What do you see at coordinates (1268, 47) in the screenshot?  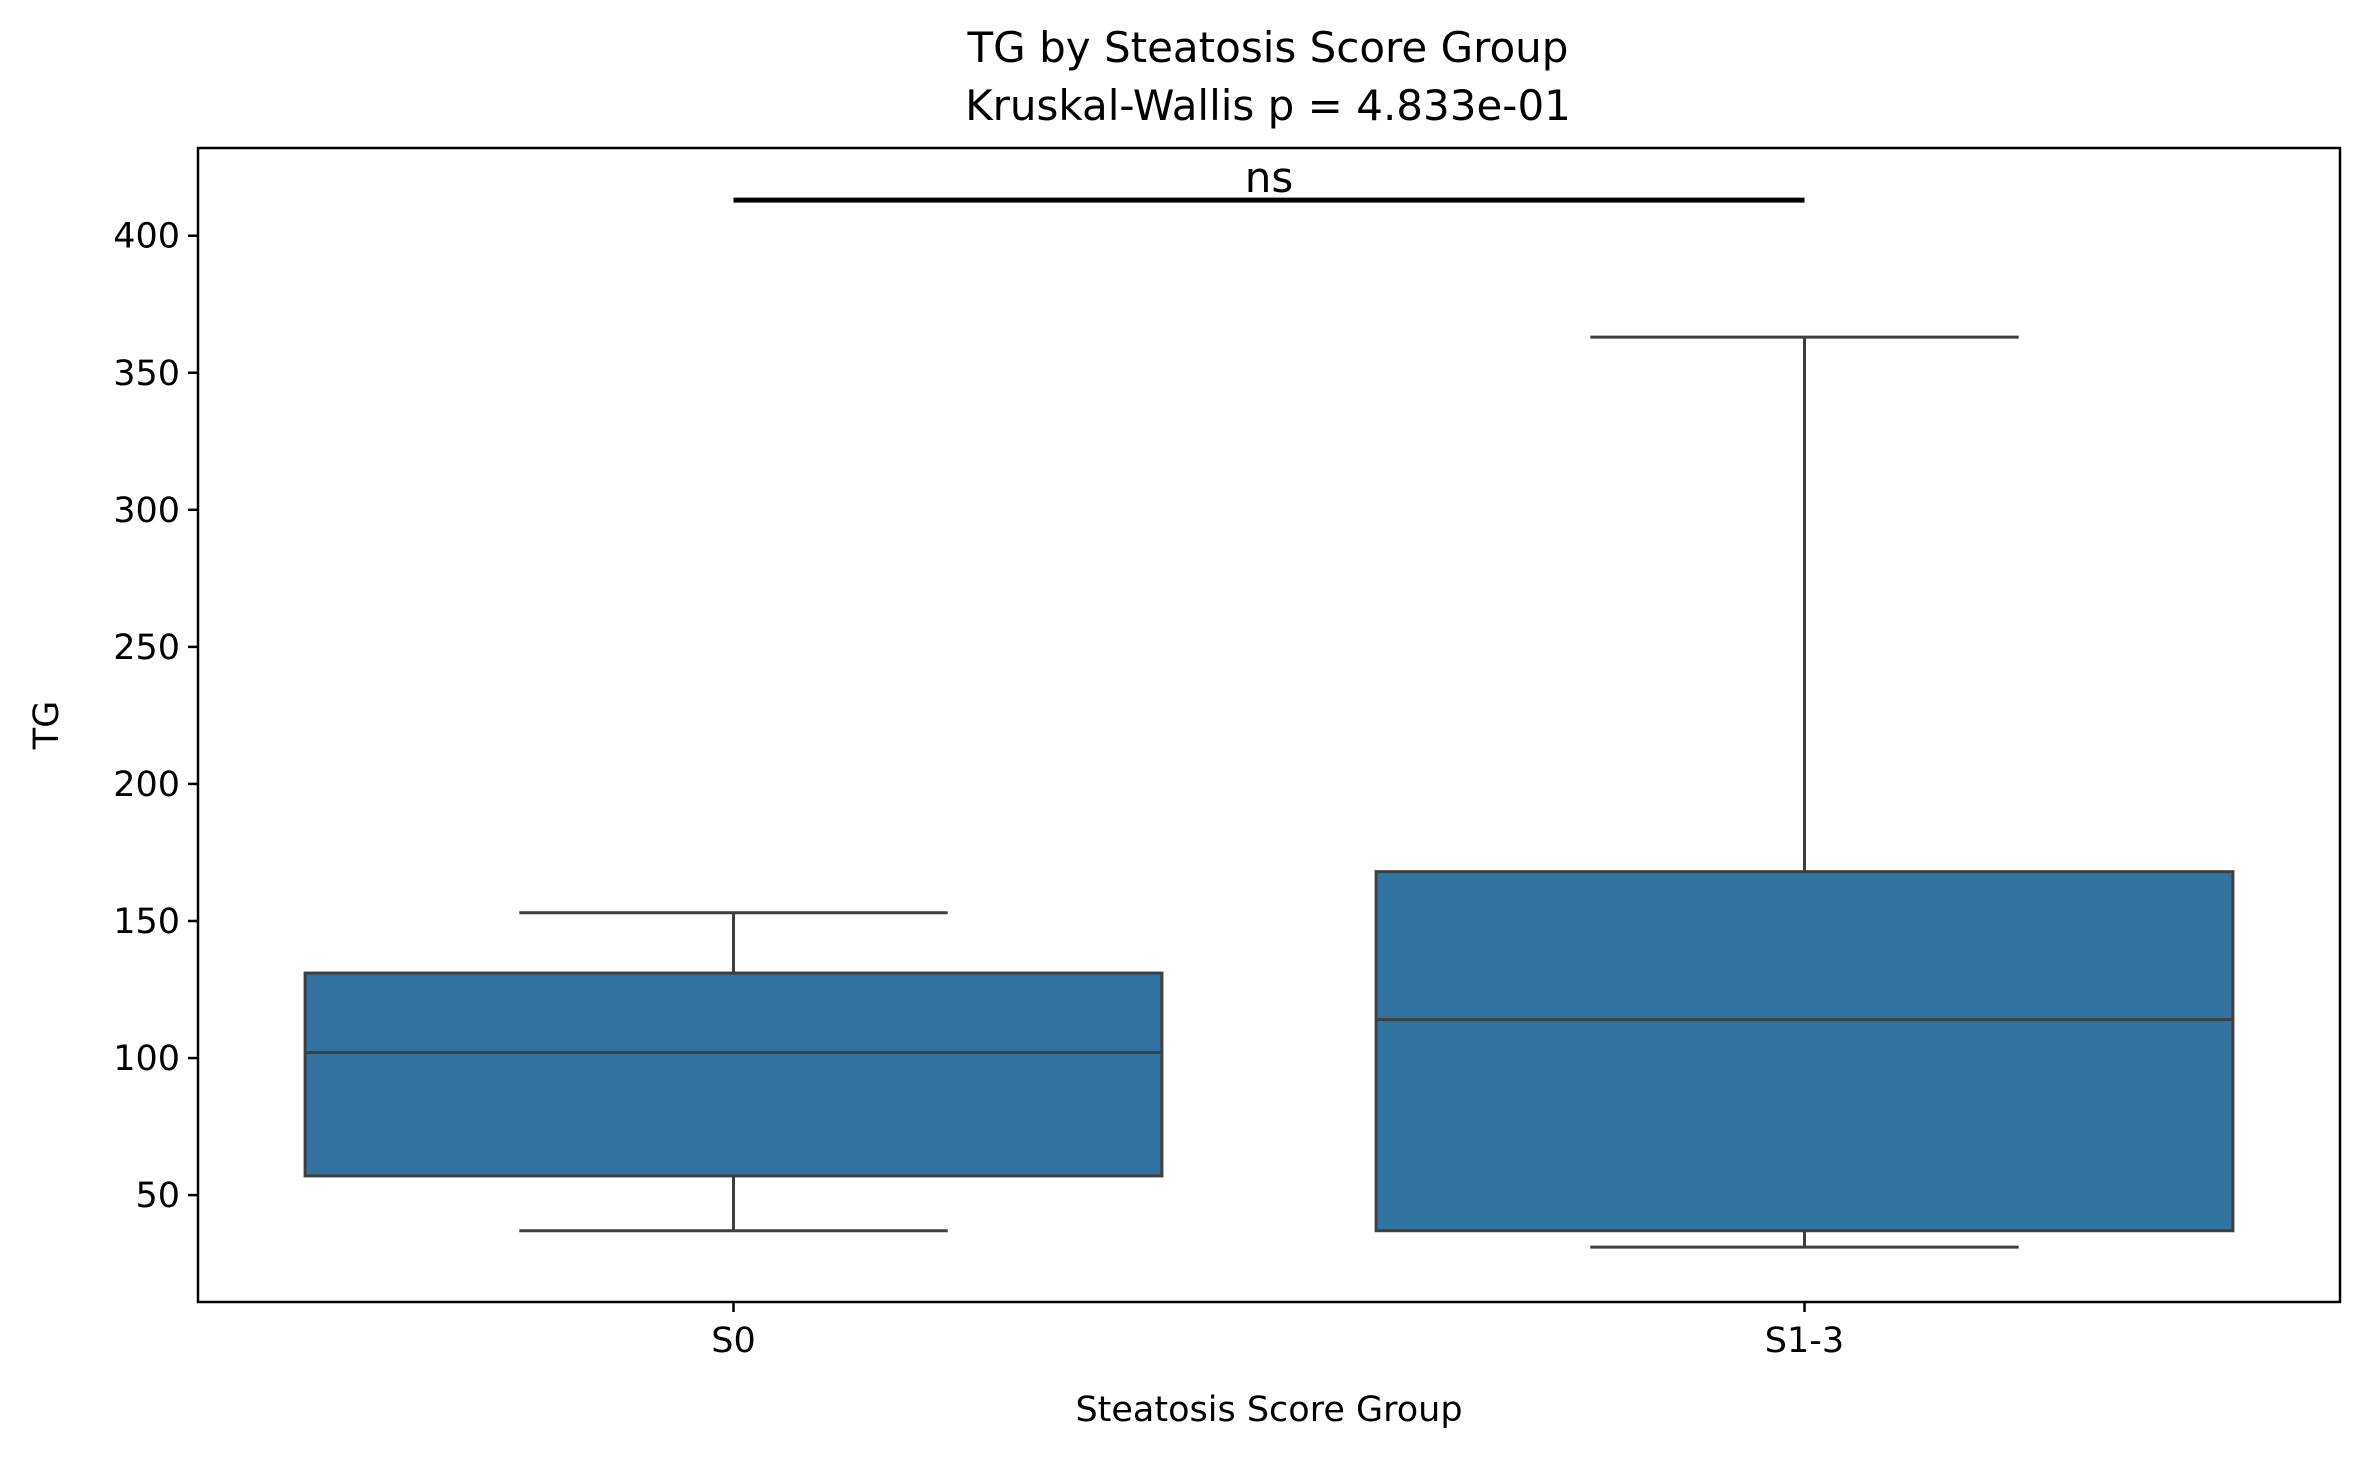 I see `chart-title: TG by Steatosis Score Group` at bounding box center [1268, 47].